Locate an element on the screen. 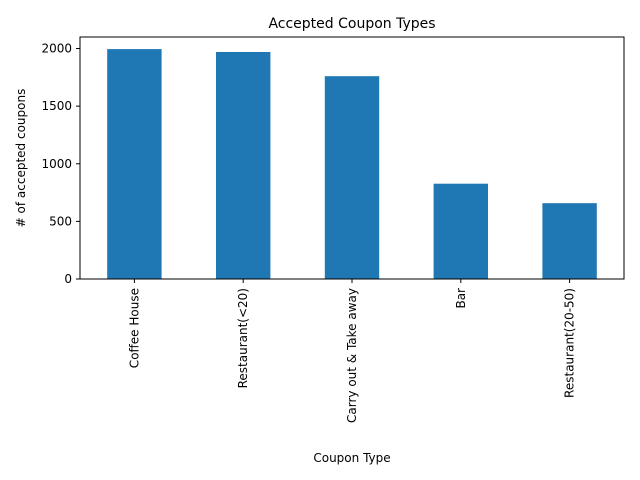 This screenshot has height=480, width=640. y-axis-ticks: 0 500 1000 1500 2000 is located at coordinates (60, 164).